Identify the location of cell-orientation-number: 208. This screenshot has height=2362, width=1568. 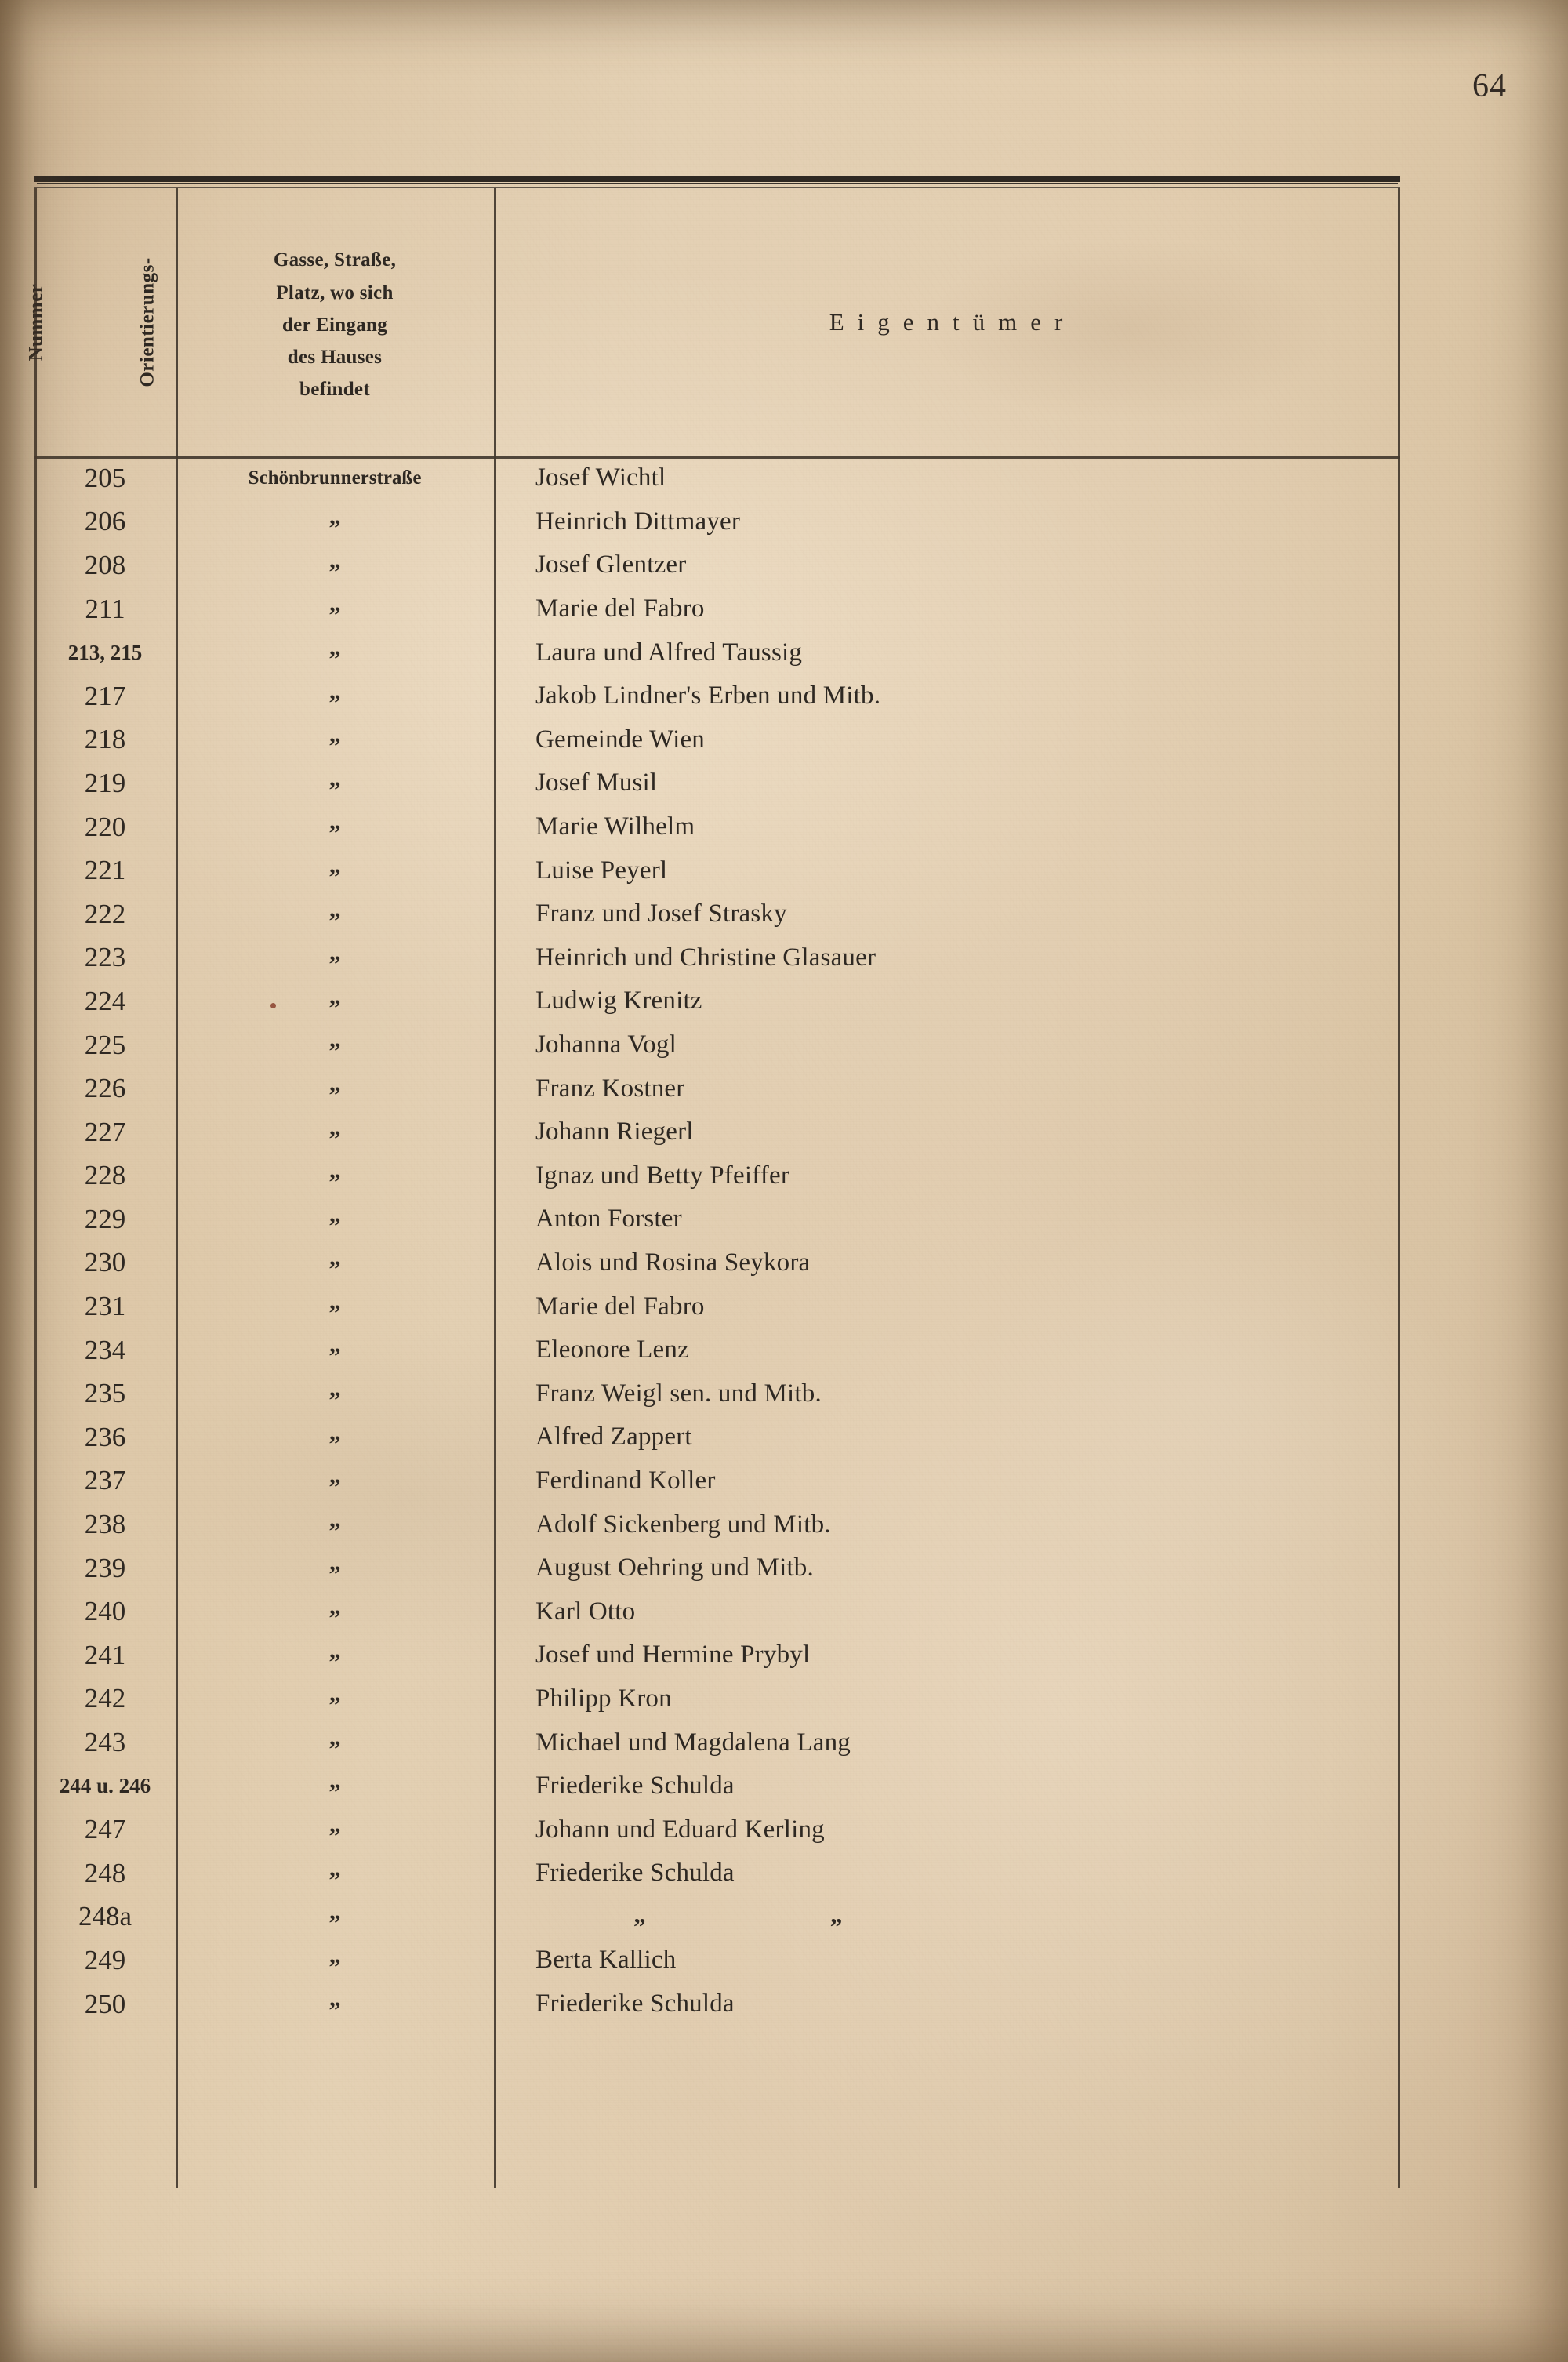
(105, 564).